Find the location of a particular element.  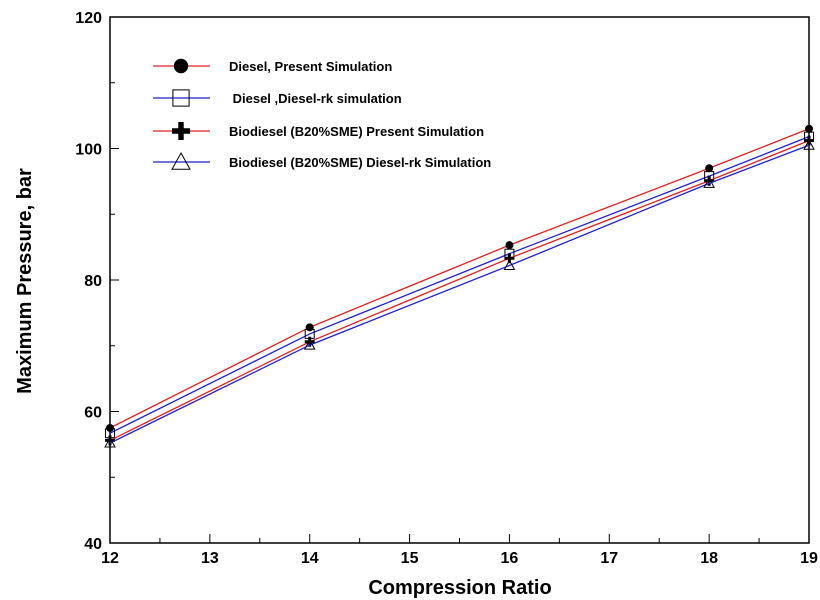

legend-label: Diesel, Present Simulation is located at coordinates (310, 66).